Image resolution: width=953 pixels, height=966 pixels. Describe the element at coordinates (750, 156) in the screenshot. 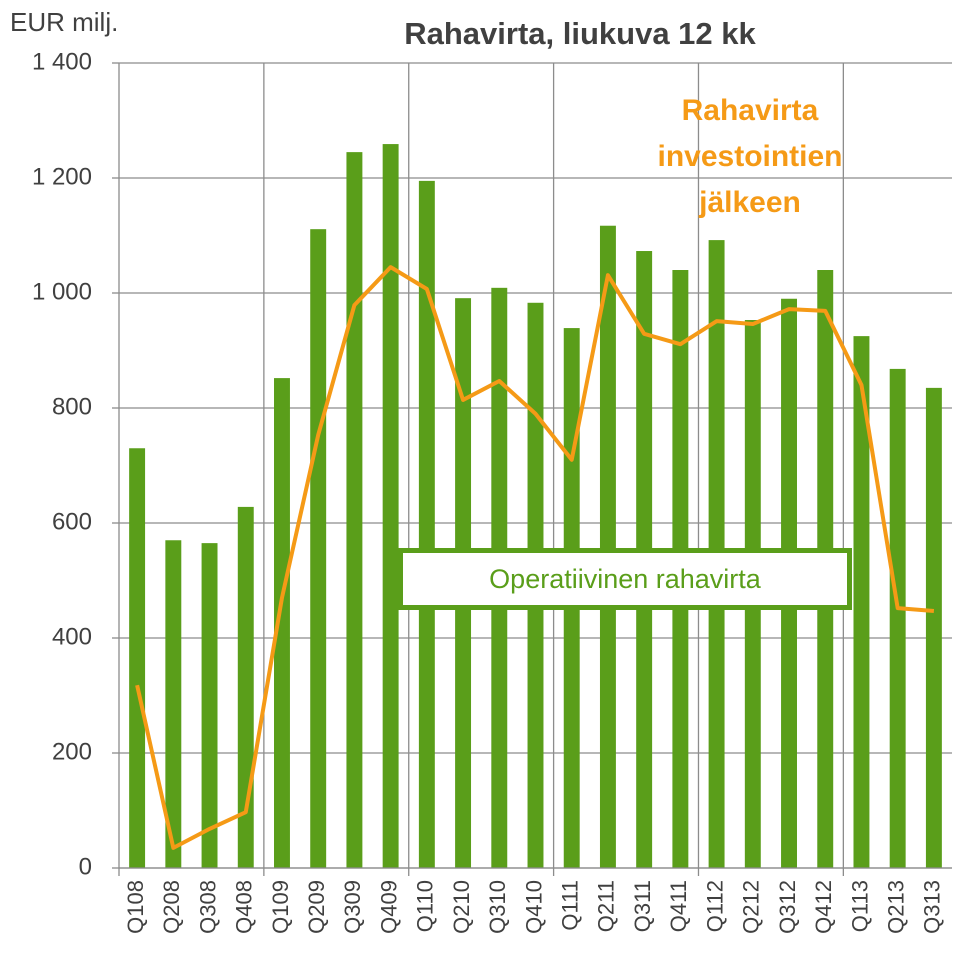

I see `line-annotation: Rahavirta investointien jälkeen` at that location.